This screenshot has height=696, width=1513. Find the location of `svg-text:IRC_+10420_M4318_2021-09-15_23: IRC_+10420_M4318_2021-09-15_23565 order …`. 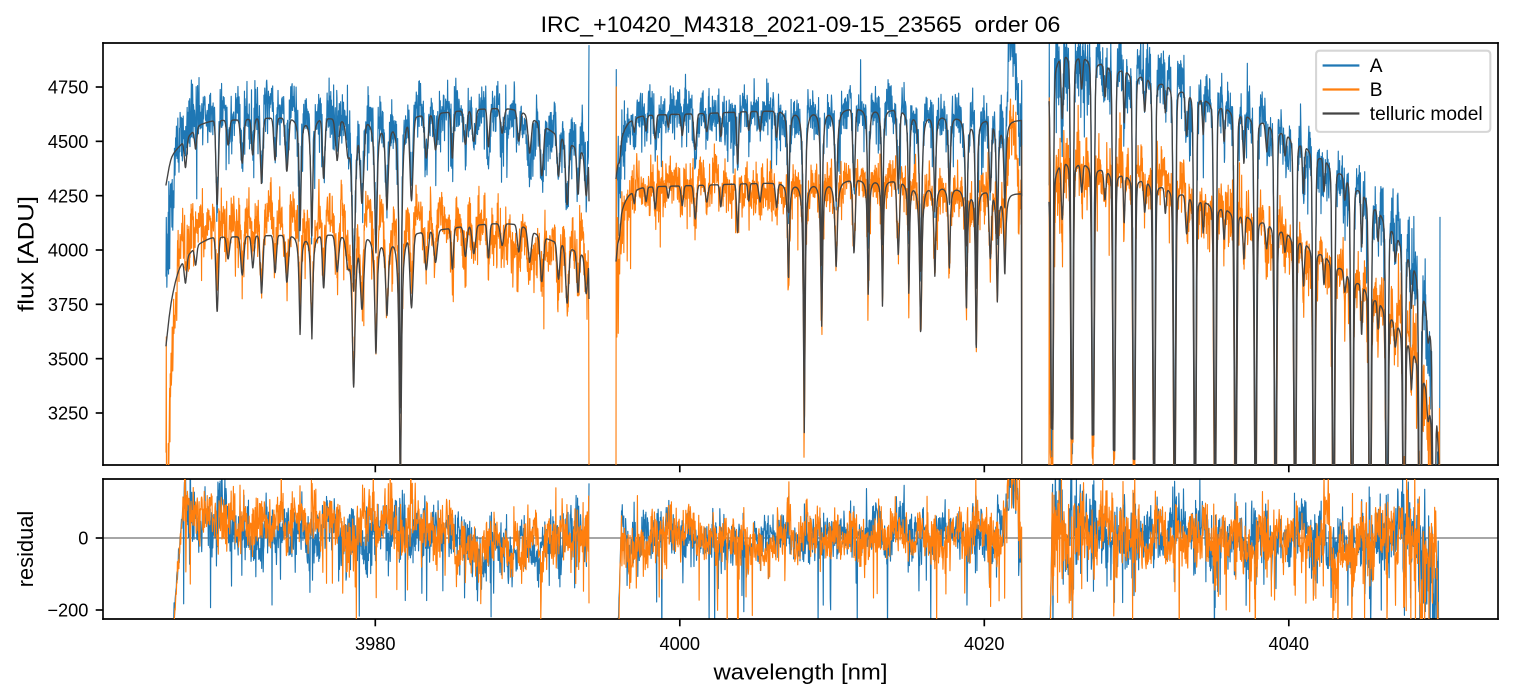

svg-text:IRC_+10420_M4318_2021-09-15_23: IRC_+10420_M4318_2021-09-15_23565 order … is located at coordinates (801, 24).